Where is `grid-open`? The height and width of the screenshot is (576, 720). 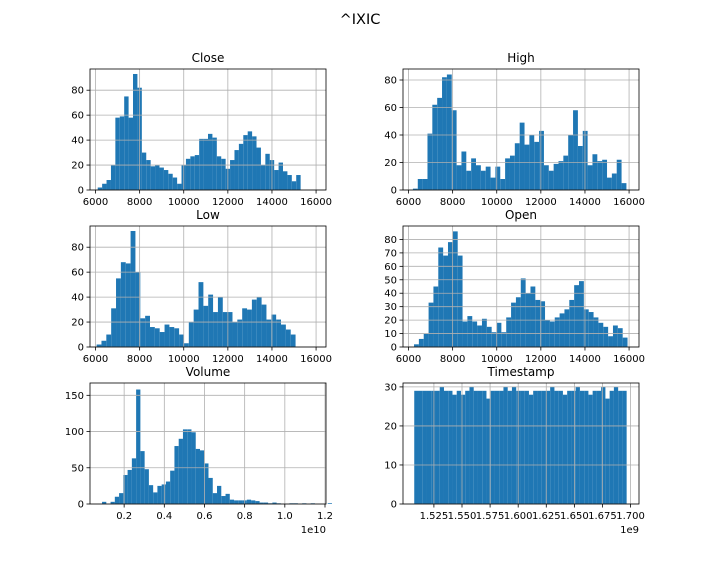 grid-open is located at coordinates (521, 287).